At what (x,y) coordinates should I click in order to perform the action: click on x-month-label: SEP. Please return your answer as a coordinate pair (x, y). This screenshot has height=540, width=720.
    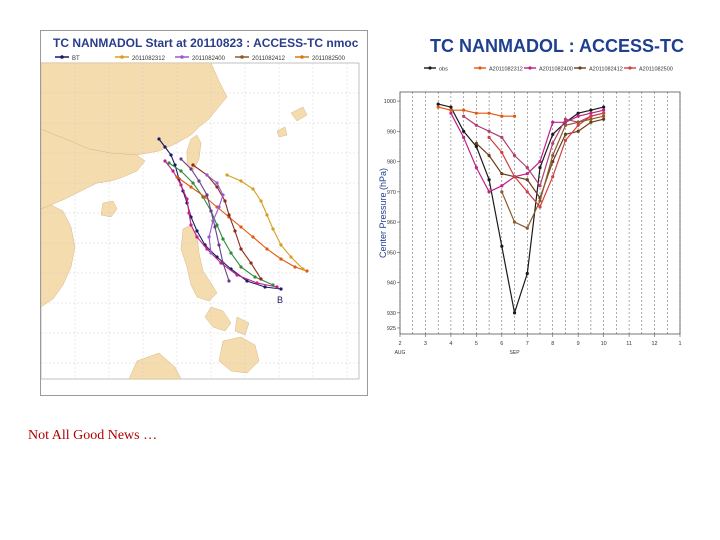
    Looking at the image, I should click on (515, 353).